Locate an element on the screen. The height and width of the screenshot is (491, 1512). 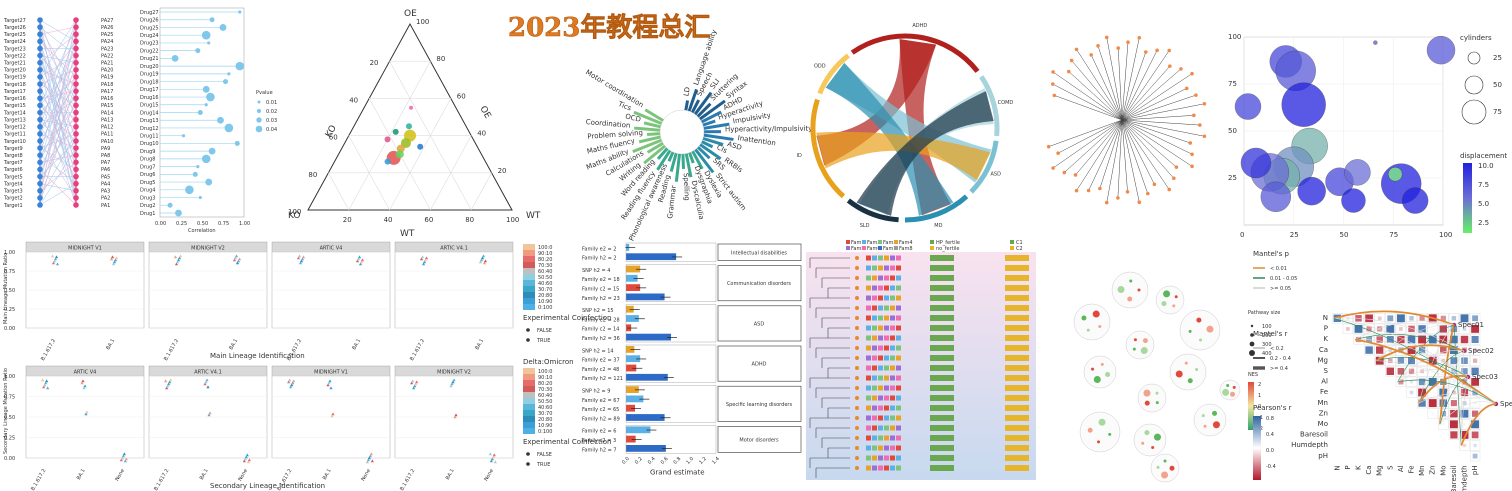
right-node-label: PA26 is located at coordinates (107, 28).